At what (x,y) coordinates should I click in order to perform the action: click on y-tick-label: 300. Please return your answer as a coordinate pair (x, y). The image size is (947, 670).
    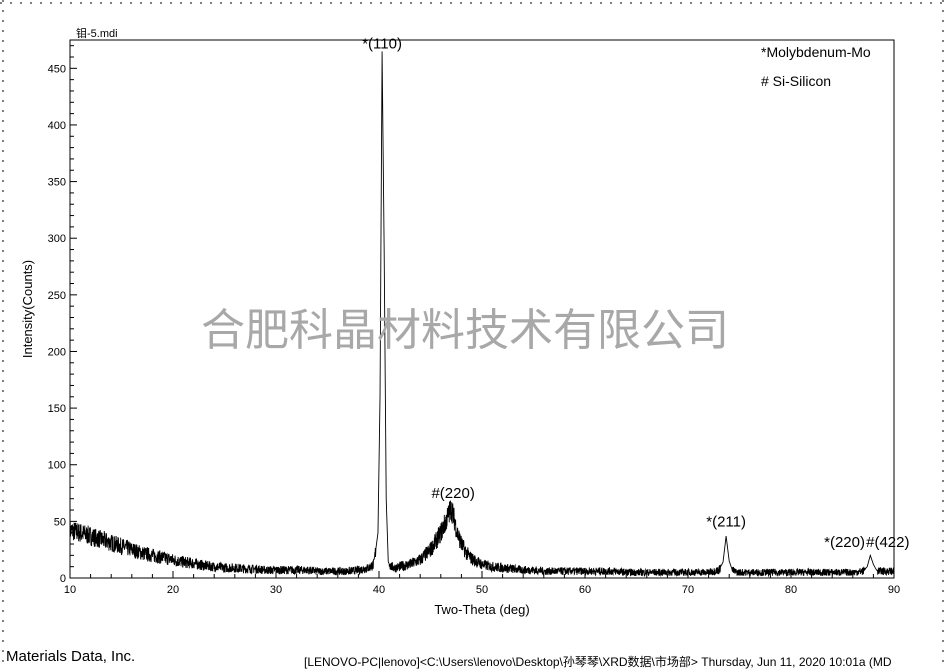
    Looking at the image, I should click on (57, 239).